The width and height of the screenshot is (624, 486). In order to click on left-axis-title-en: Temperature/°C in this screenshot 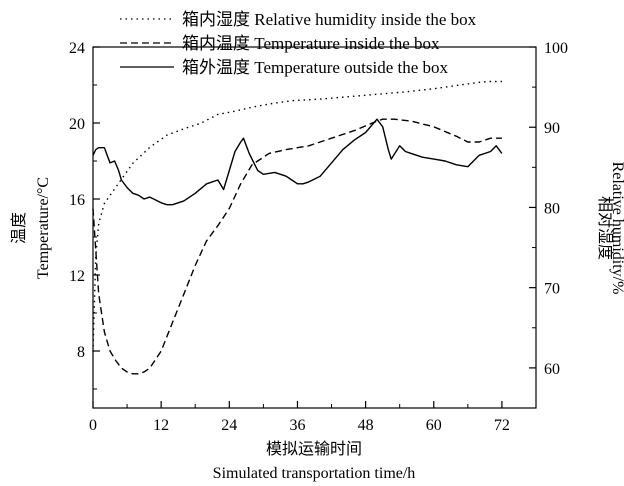, I will do `click(43, 228)`.